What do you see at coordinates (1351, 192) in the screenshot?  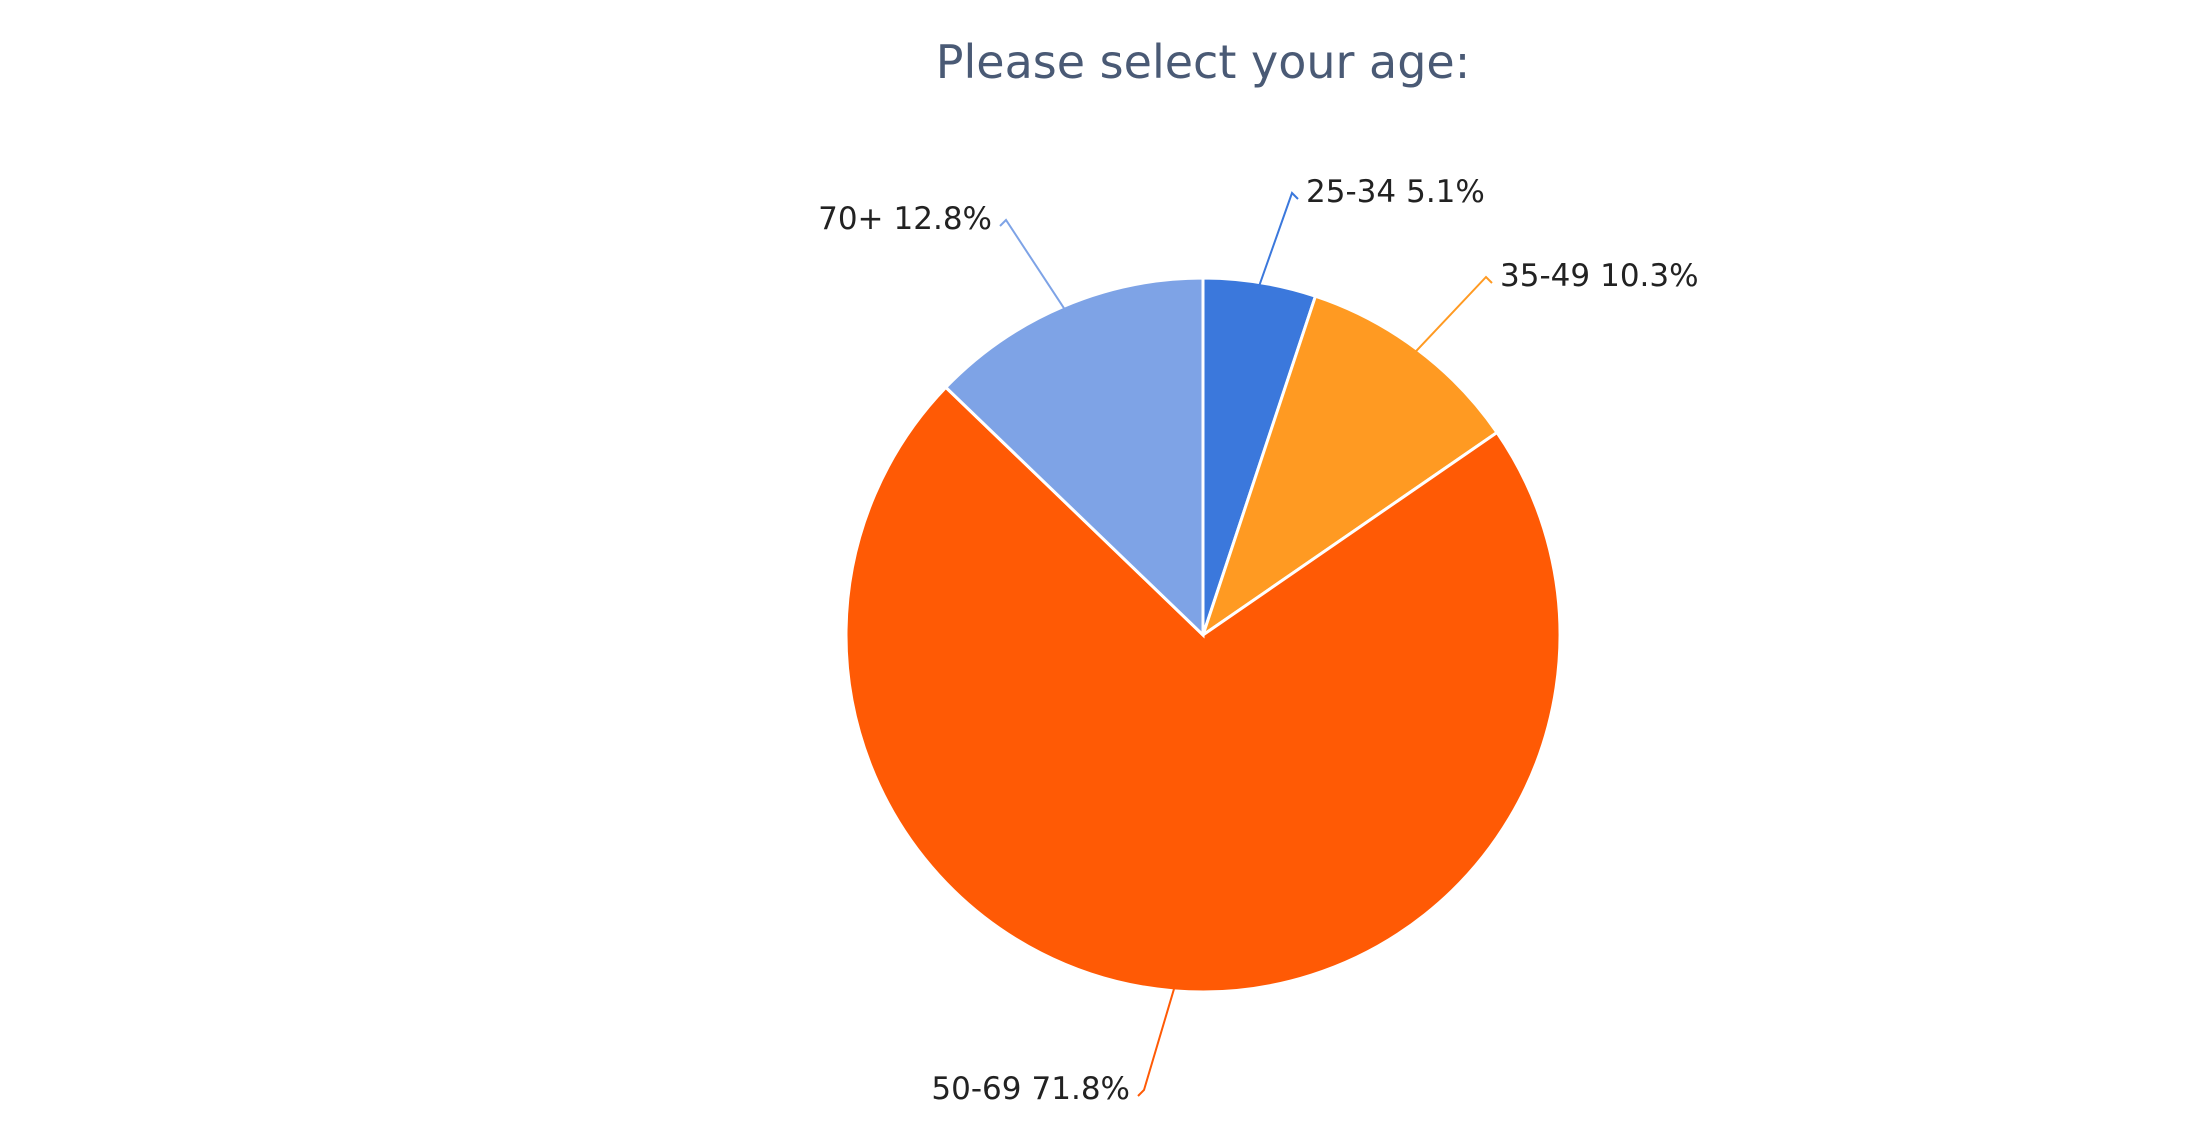 I see `category-label: 25-34` at bounding box center [1351, 192].